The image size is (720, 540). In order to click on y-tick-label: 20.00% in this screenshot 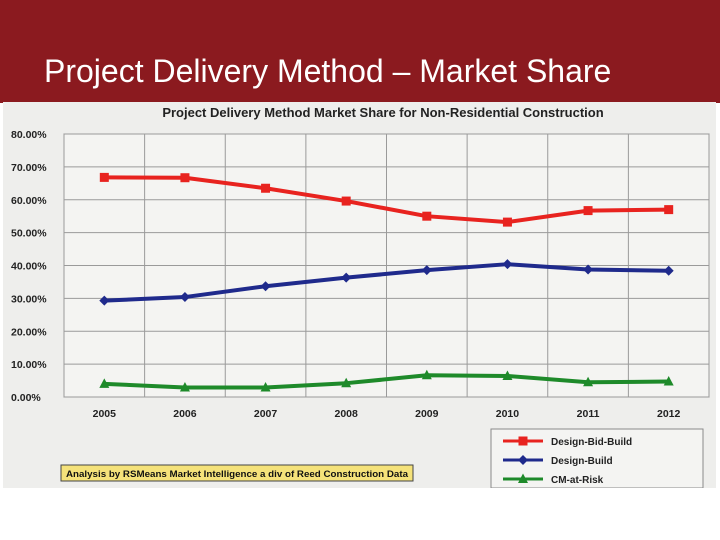, I will do `click(29, 332)`.